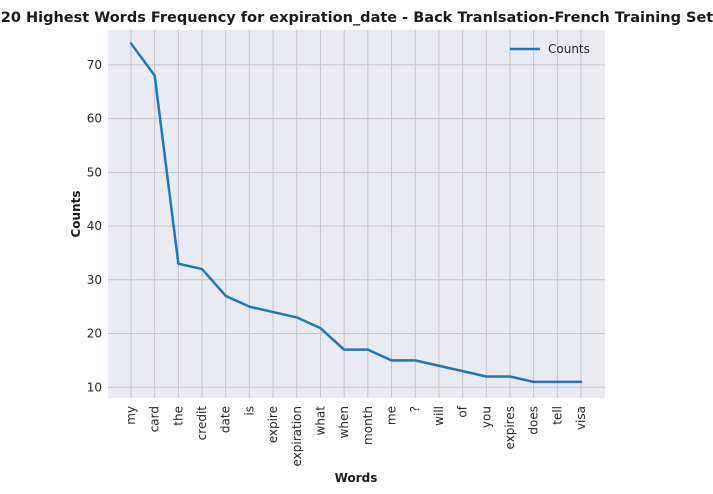  What do you see at coordinates (581, 418) in the screenshot?
I see `x-tick-label: visa` at bounding box center [581, 418].